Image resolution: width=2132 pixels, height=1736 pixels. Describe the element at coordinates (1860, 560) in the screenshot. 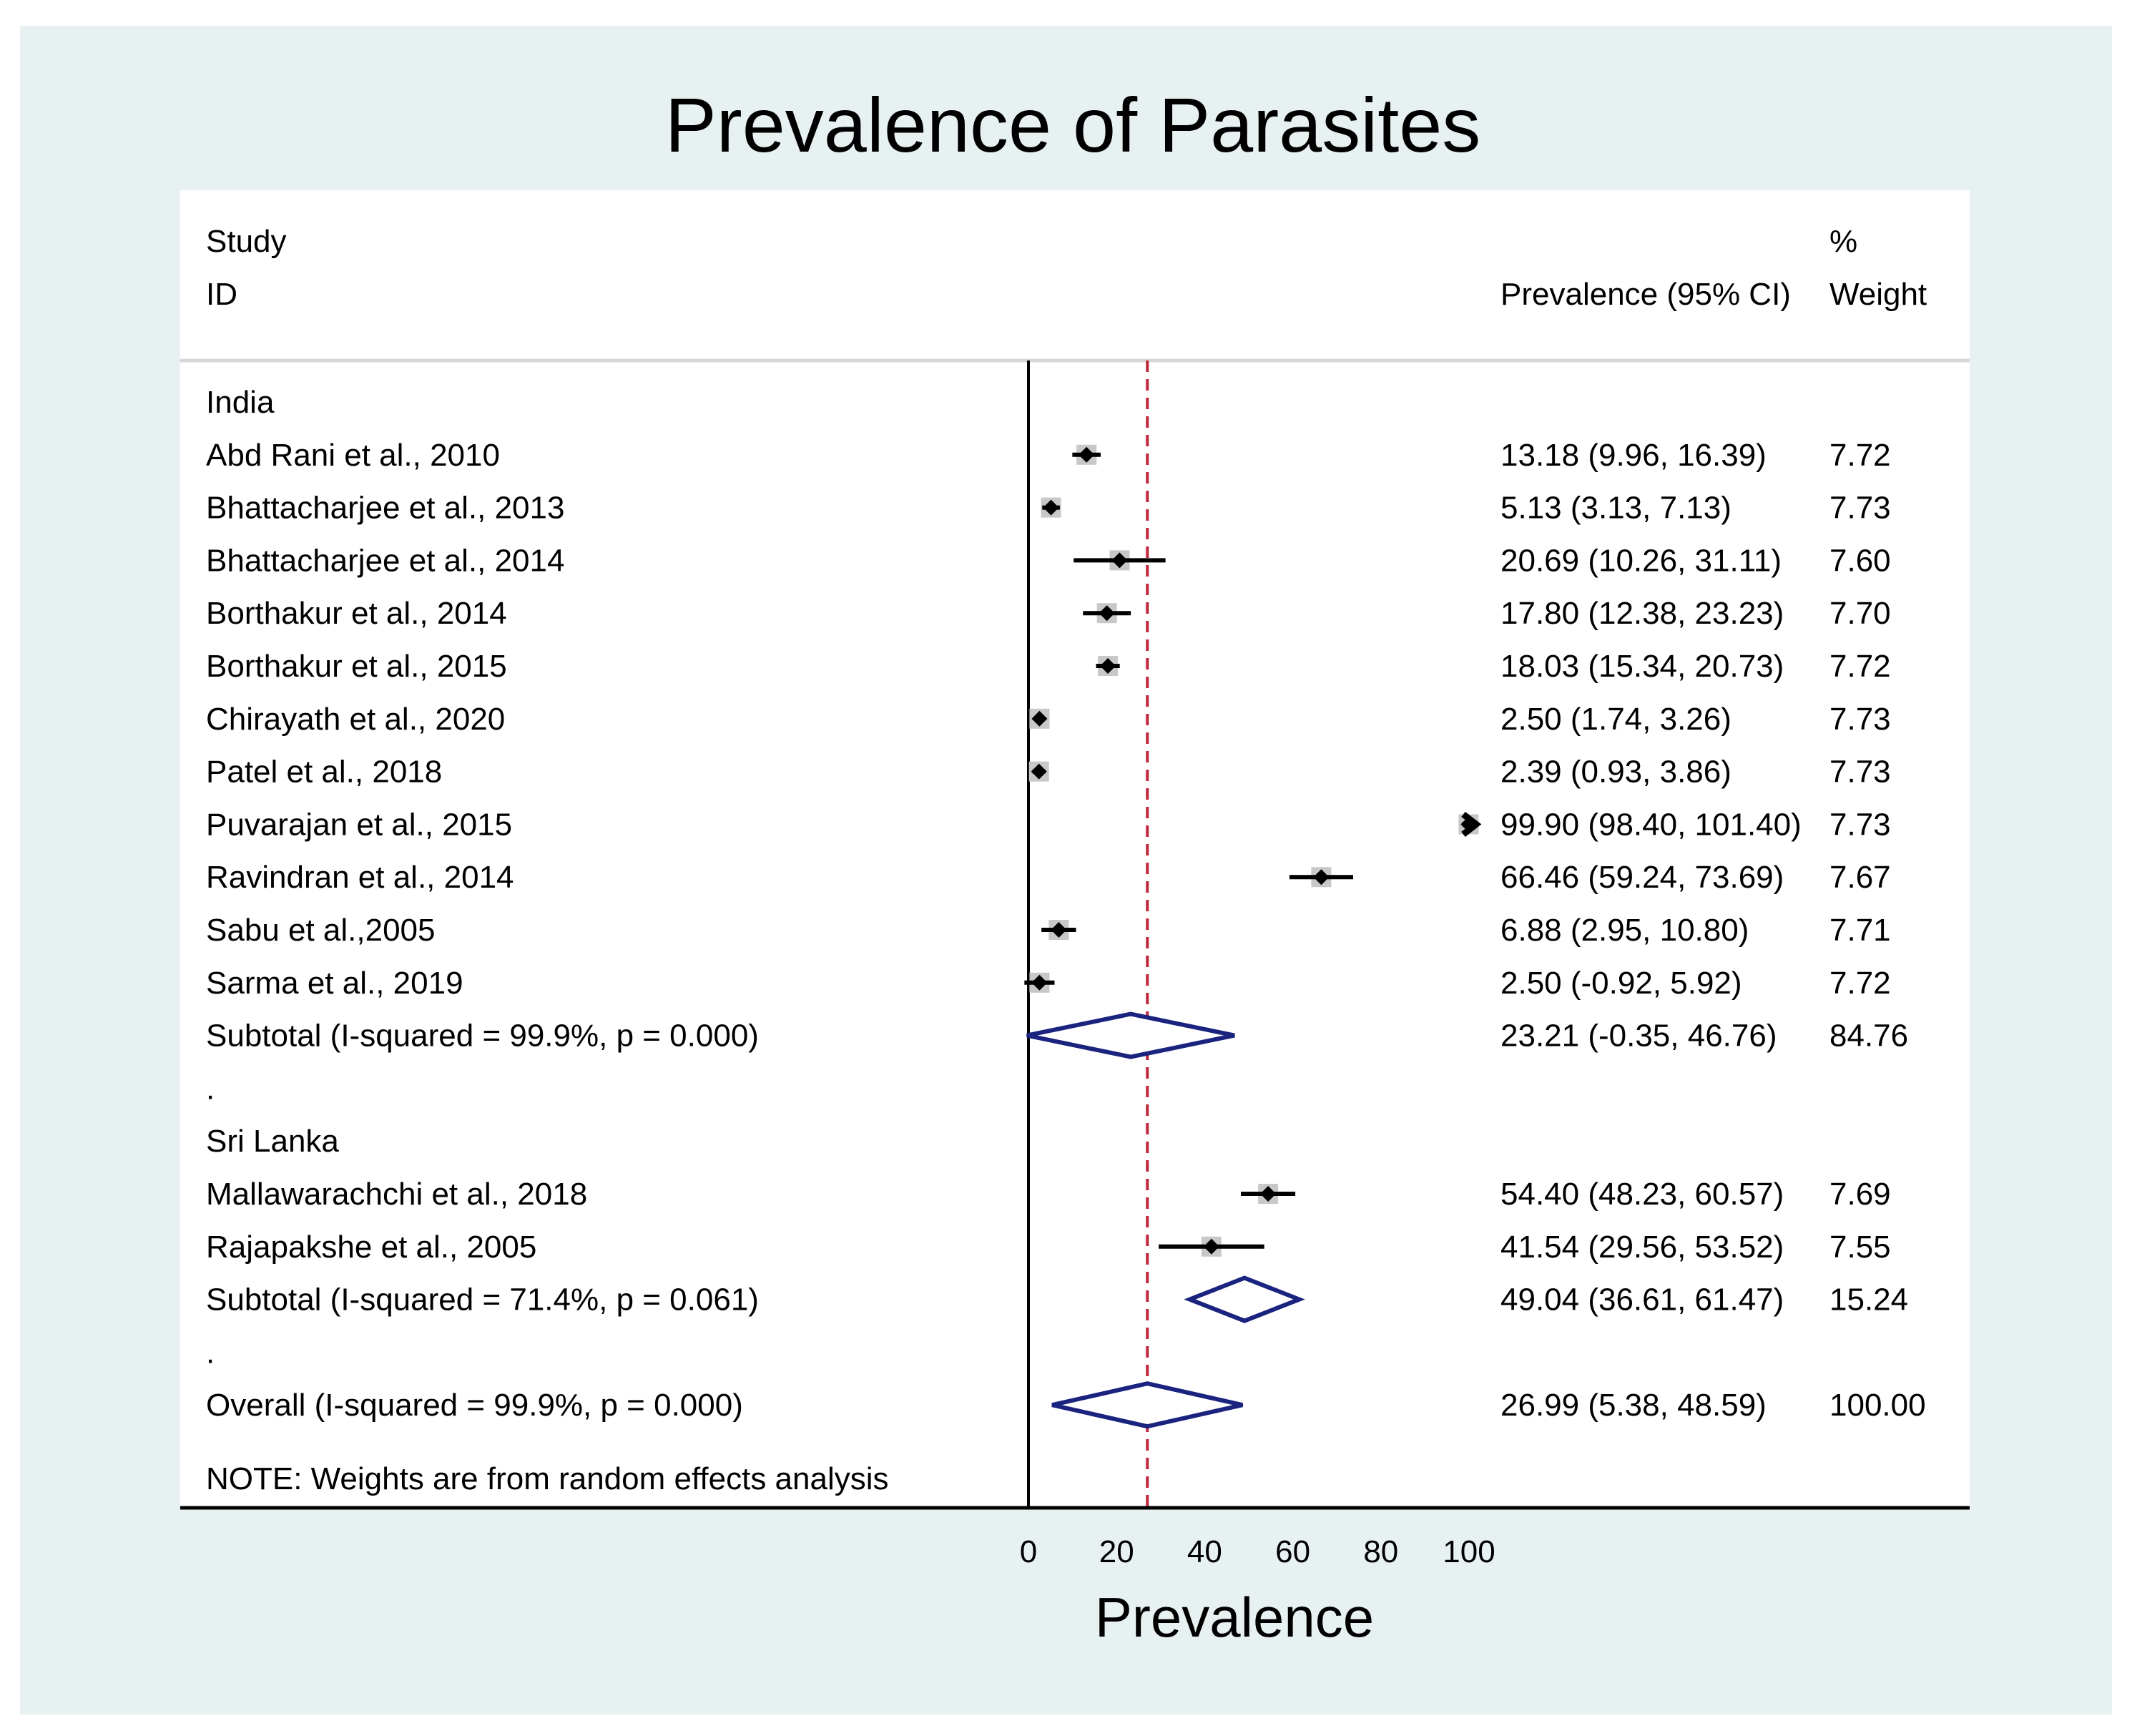

I see `row-weight: 7.60` at that location.